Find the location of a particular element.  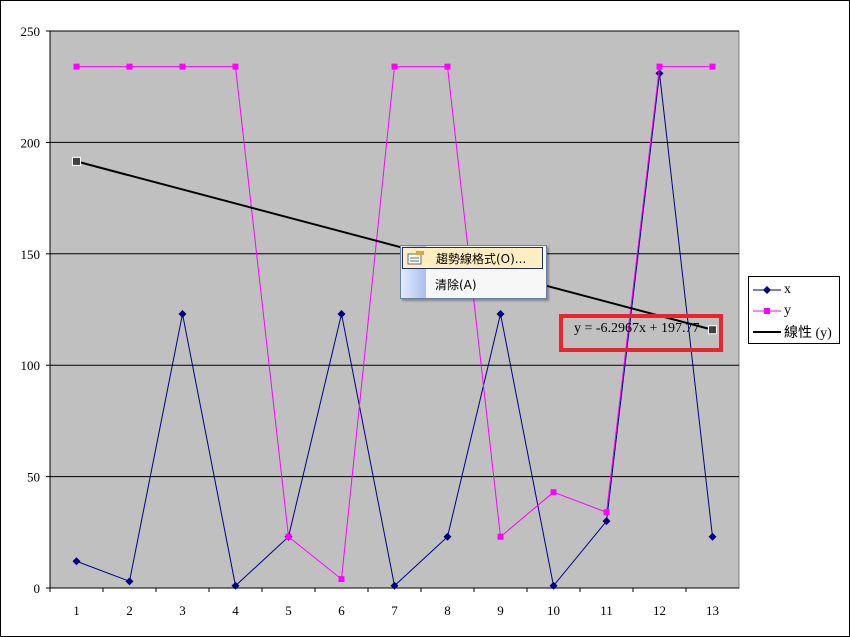

x-tick-label: 9 is located at coordinates (500, 610).